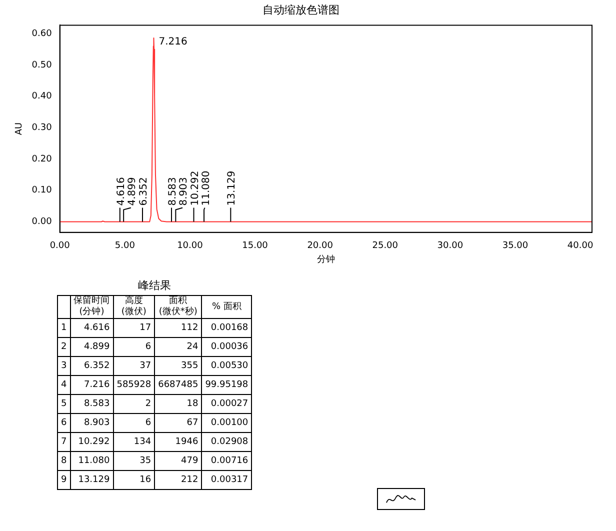 The height and width of the screenshot is (531, 616). What do you see at coordinates (227, 404) in the screenshot?
I see `text: 0.00027` at bounding box center [227, 404].